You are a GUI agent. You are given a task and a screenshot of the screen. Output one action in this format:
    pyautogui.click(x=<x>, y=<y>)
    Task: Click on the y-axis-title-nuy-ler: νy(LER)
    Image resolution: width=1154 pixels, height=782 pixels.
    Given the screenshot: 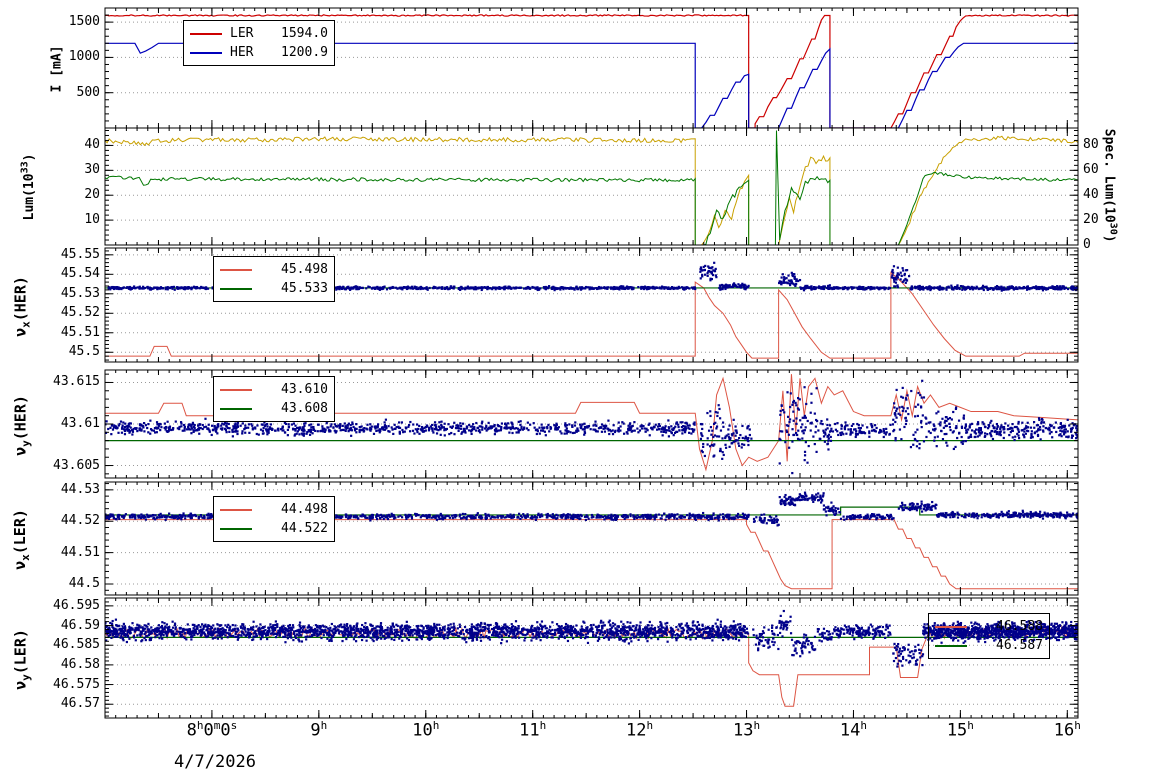 What is the action you would take?
    pyautogui.click(x=22, y=659)
    